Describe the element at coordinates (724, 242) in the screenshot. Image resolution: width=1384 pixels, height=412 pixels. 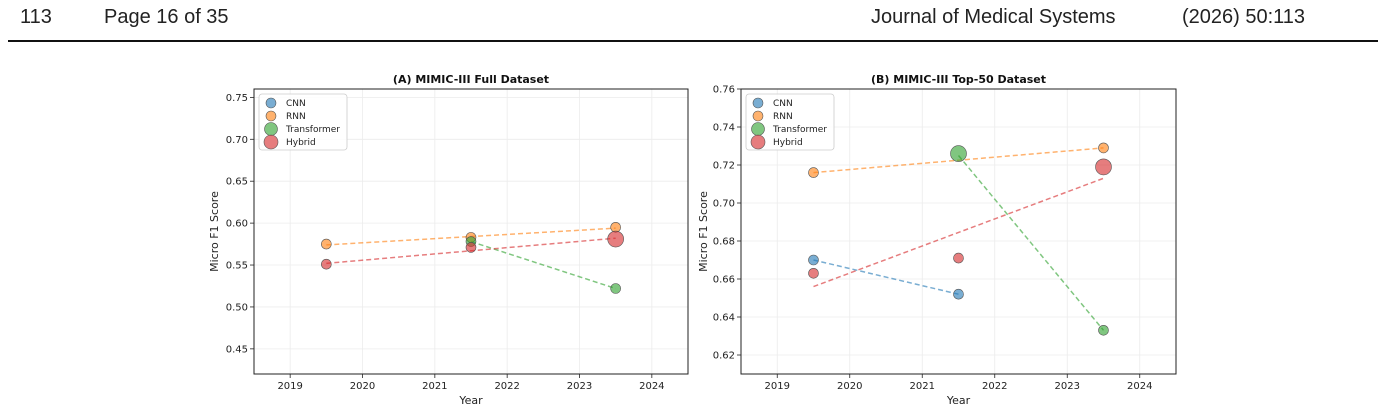
I see `y-tick-label: 0.68` at that location.